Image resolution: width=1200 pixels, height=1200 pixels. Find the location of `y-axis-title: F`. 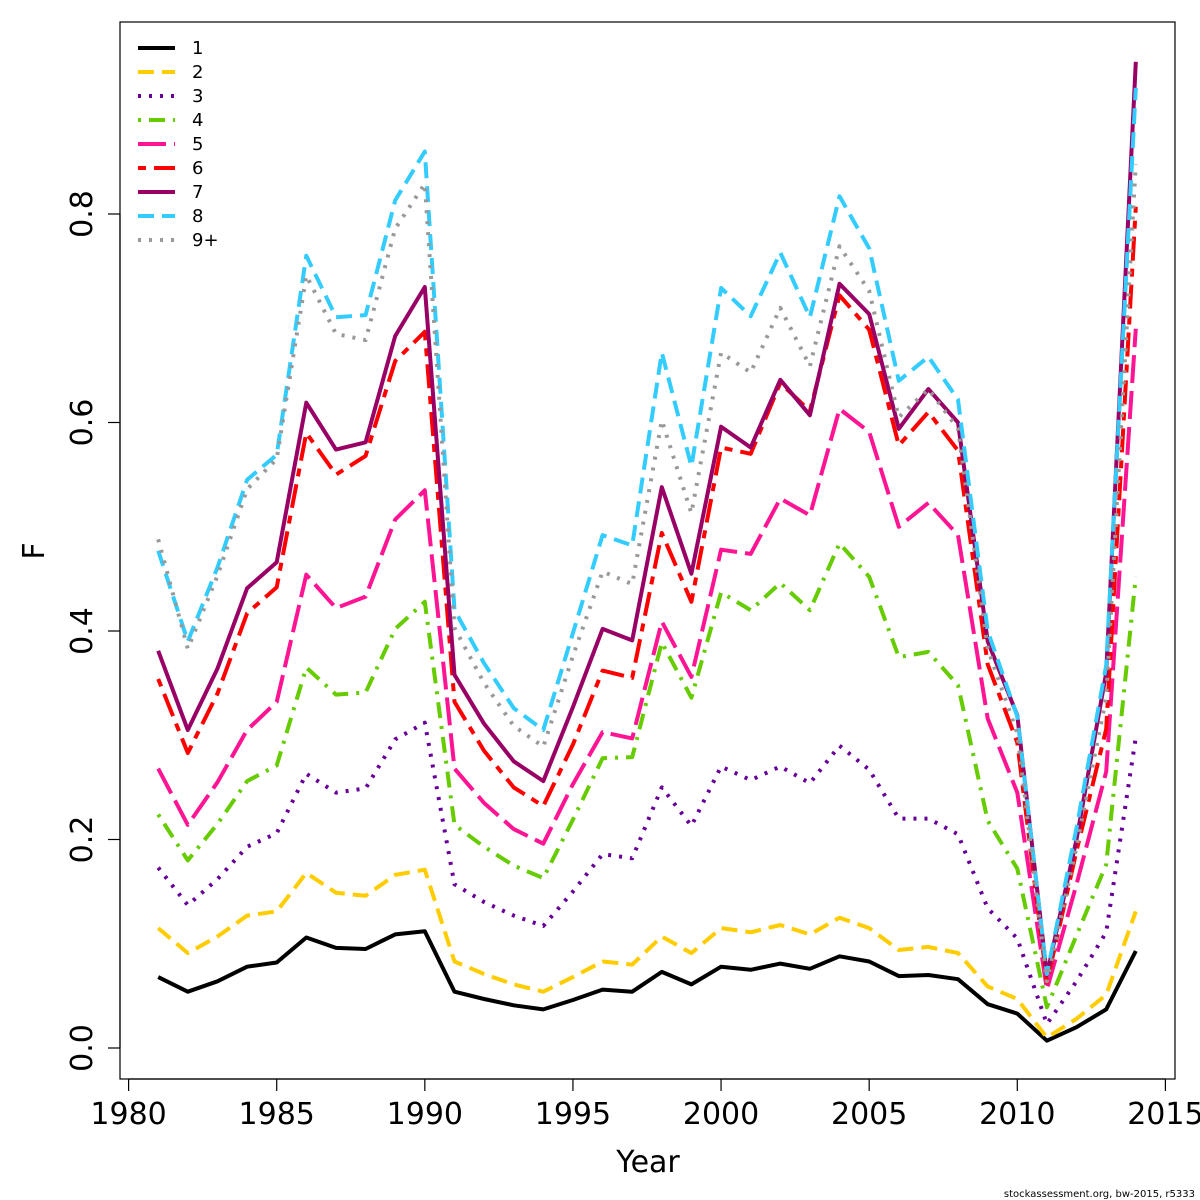

y-axis-title: F is located at coordinates (34, 550).